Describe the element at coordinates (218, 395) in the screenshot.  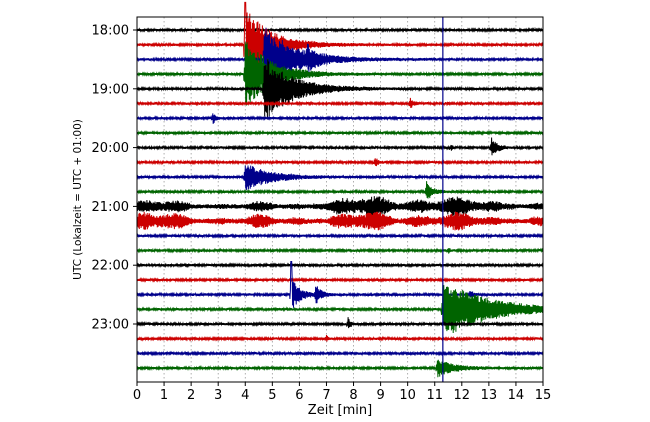
I see `x-tick-label: 3` at that location.